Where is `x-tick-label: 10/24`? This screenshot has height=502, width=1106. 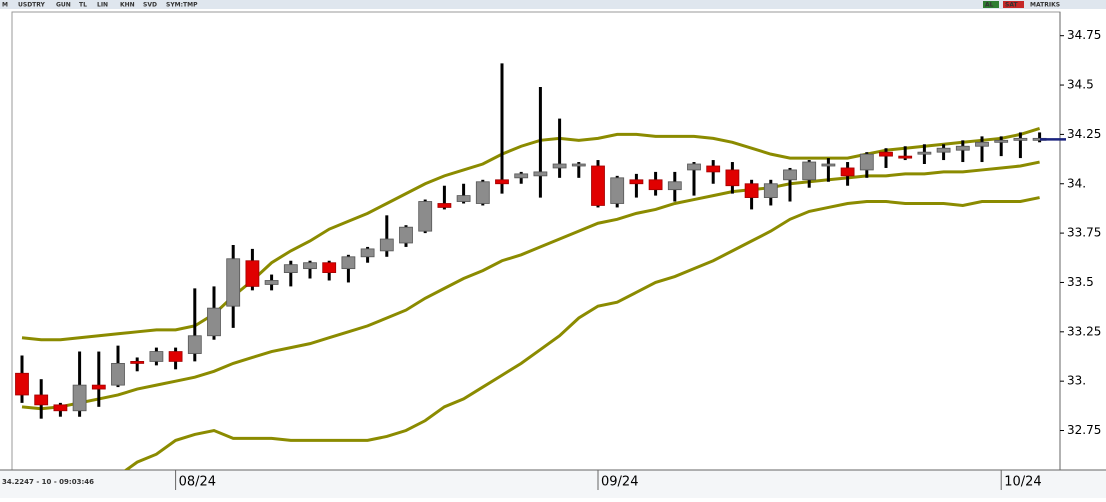 x-tick-label: 10/24 is located at coordinates (1022, 482).